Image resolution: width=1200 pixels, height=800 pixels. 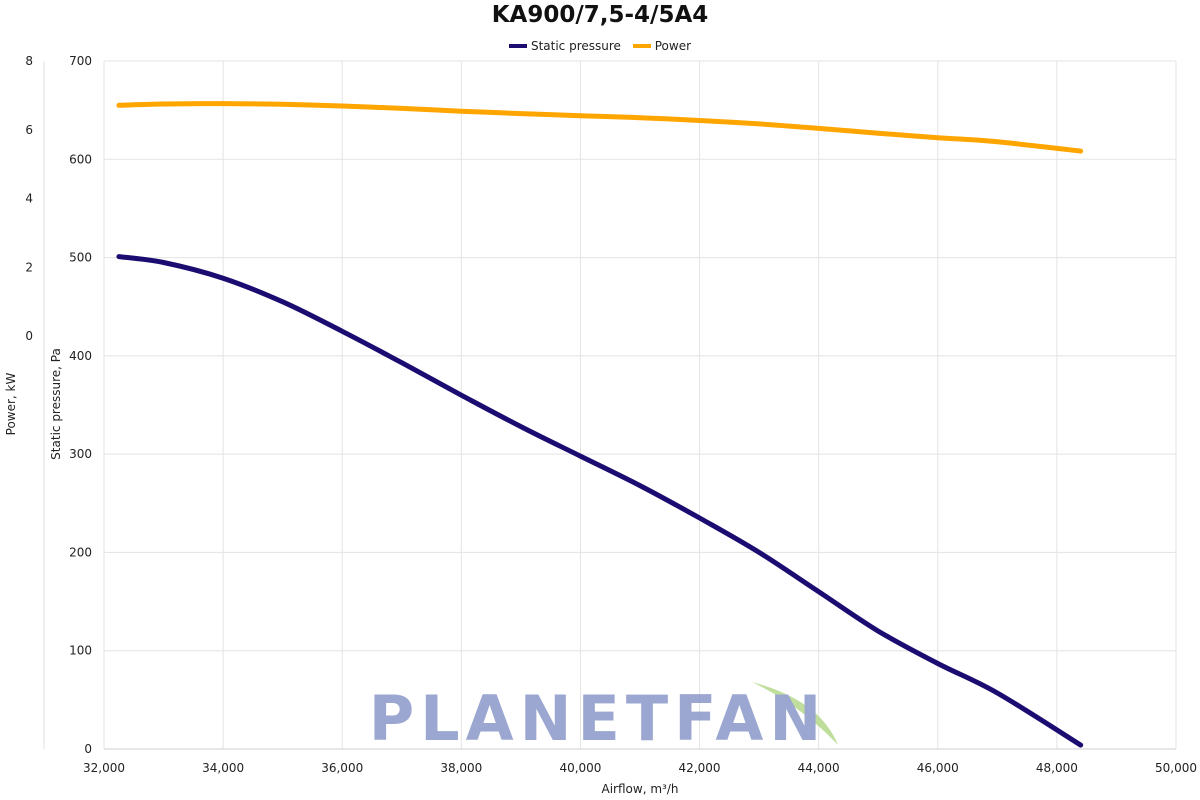 What do you see at coordinates (11, 404) in the screenshot?
I see `y-axis-title-power: Power, kW` at bounding box center [11, 404].